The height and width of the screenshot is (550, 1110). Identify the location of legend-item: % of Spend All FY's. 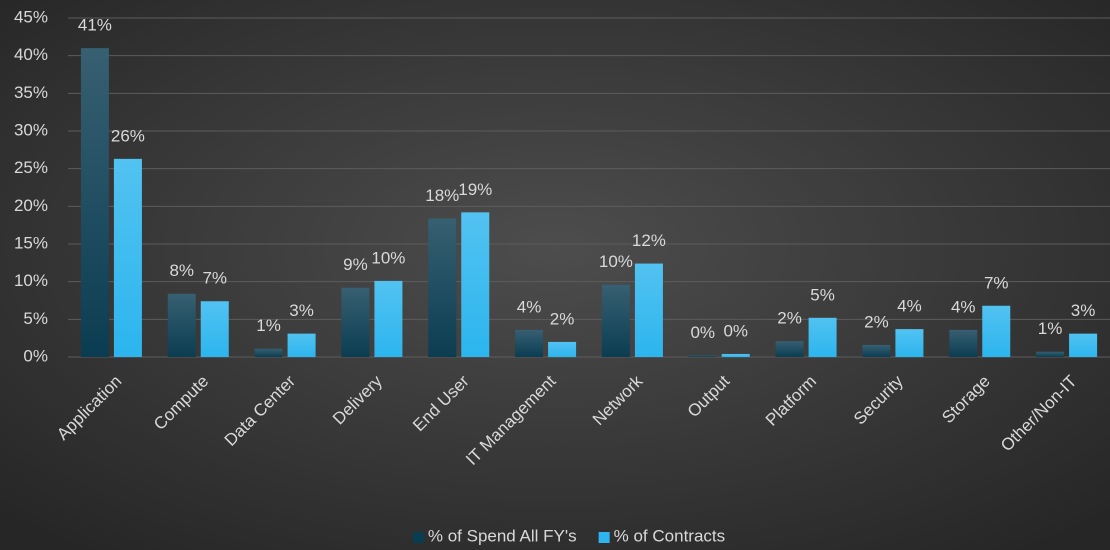
(494, 535).